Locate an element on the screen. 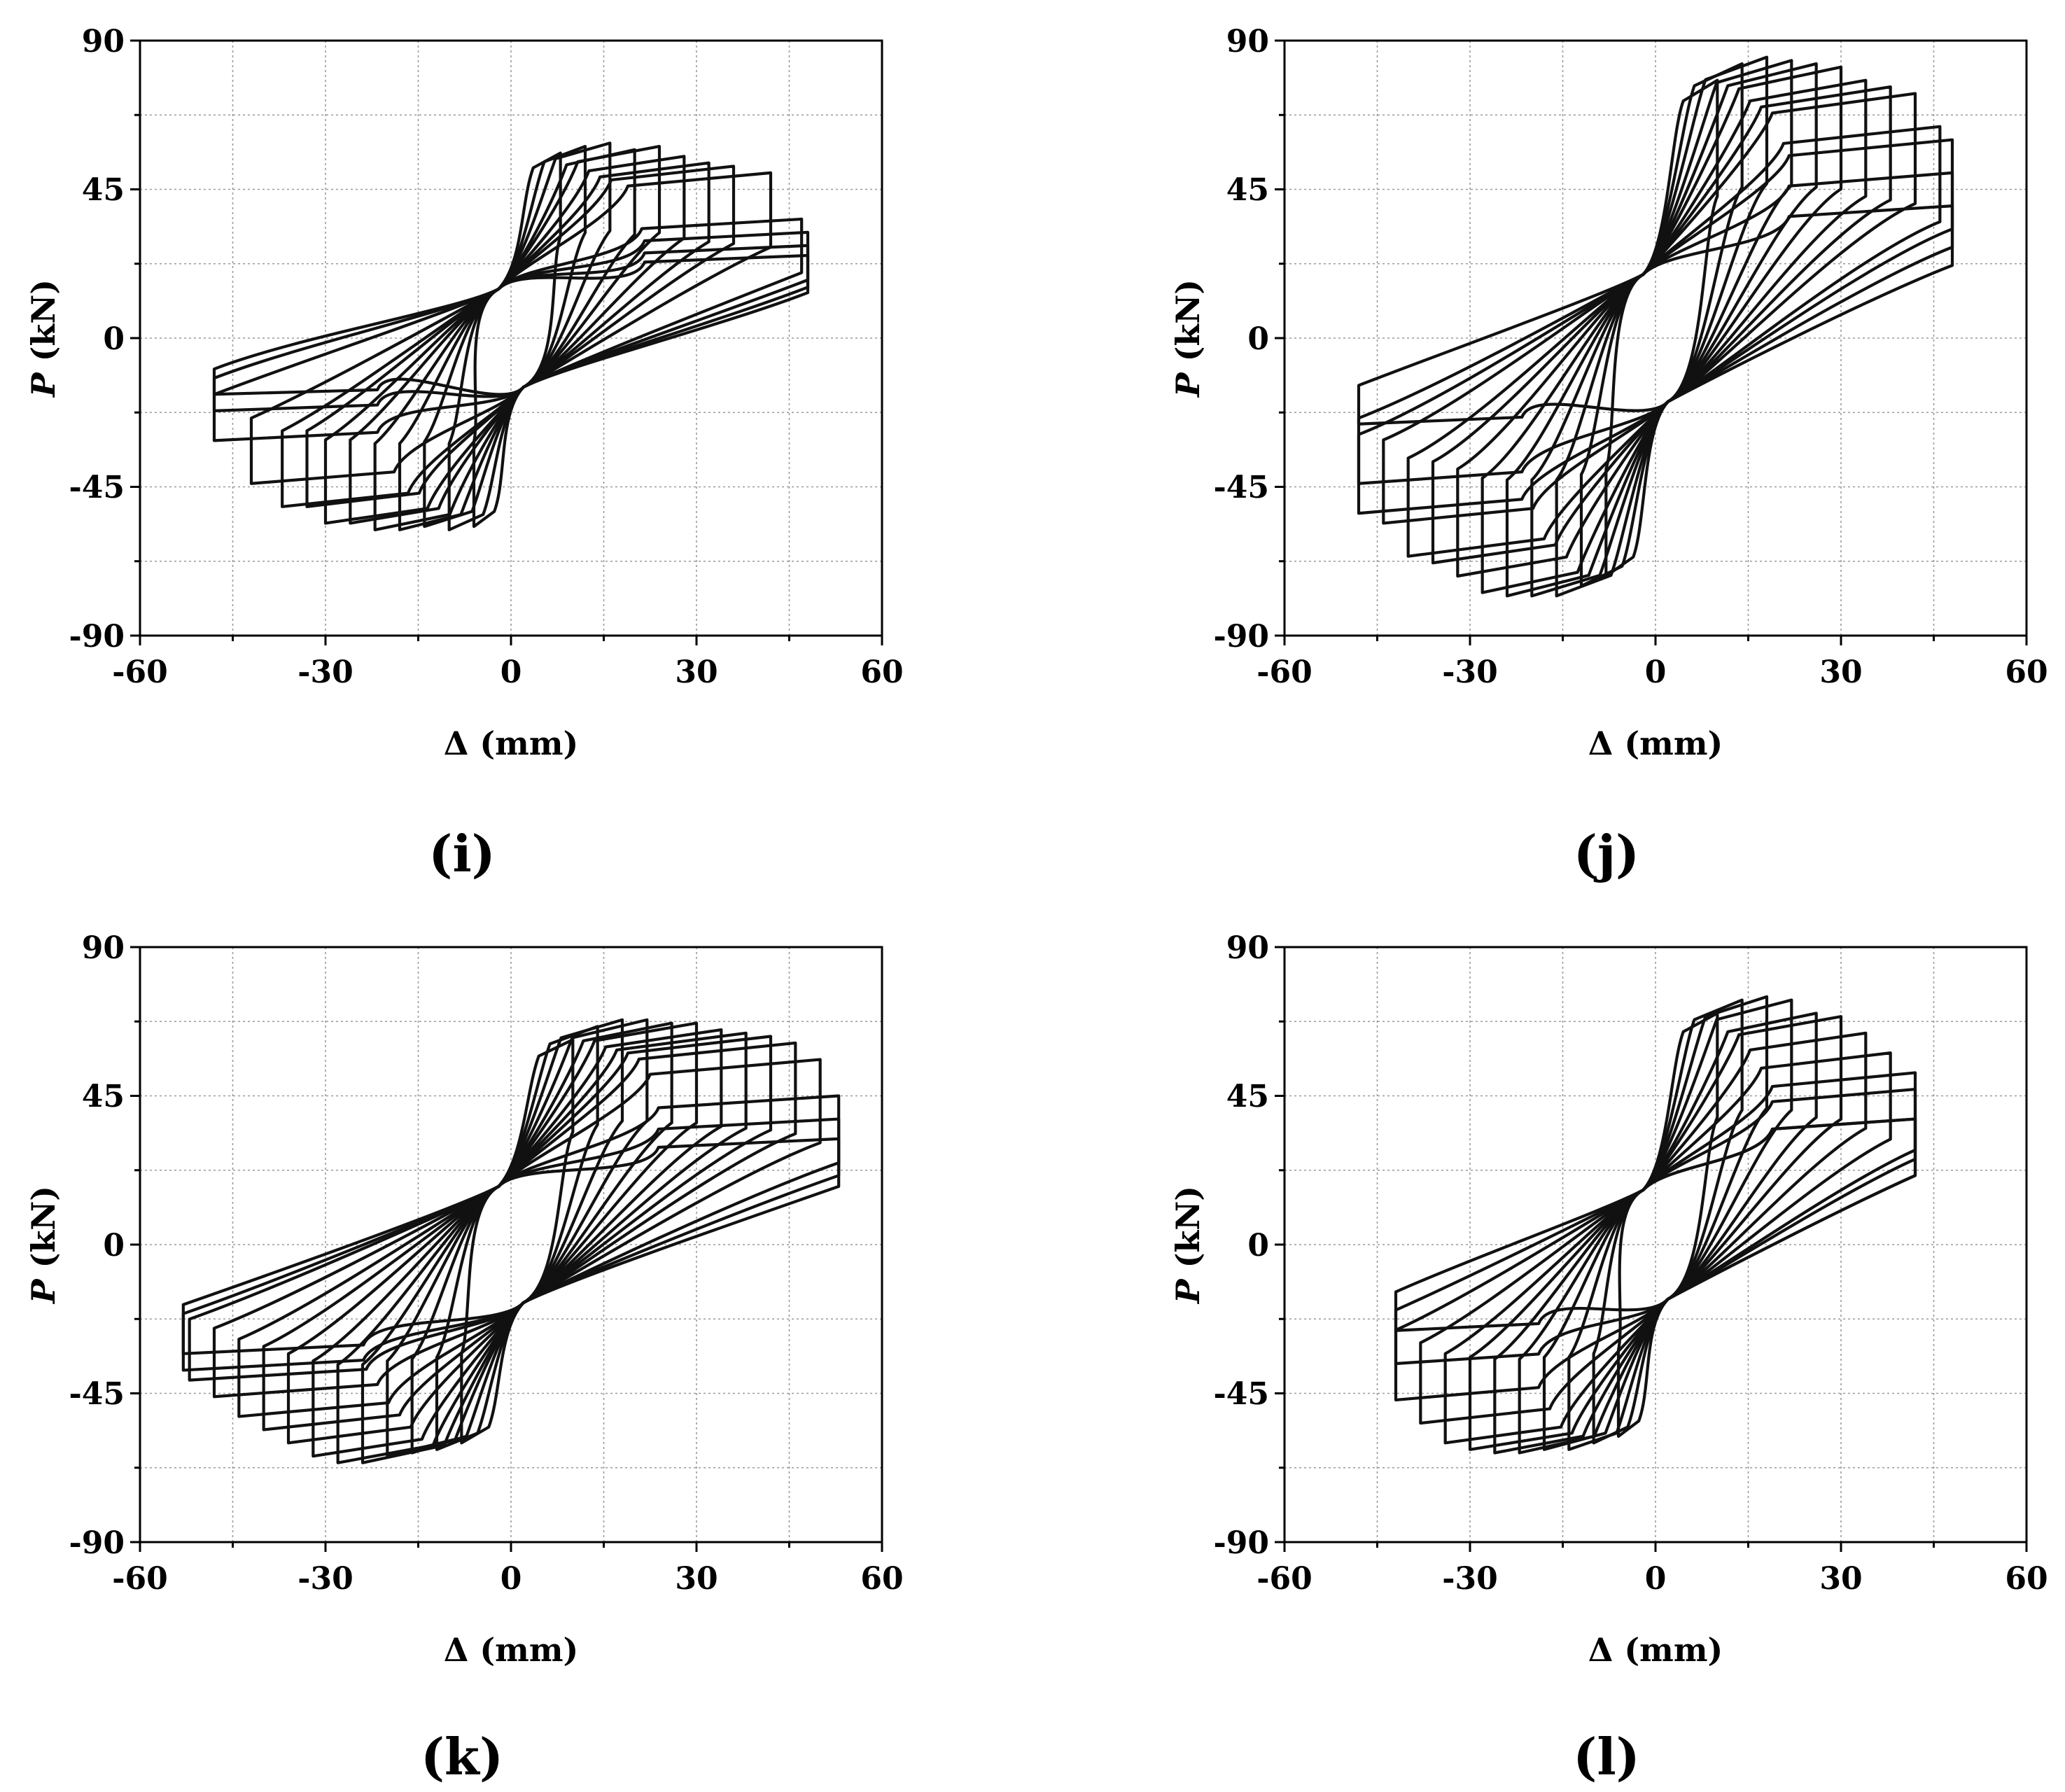  hysteresis-curves is located at coordinates (511, 336).